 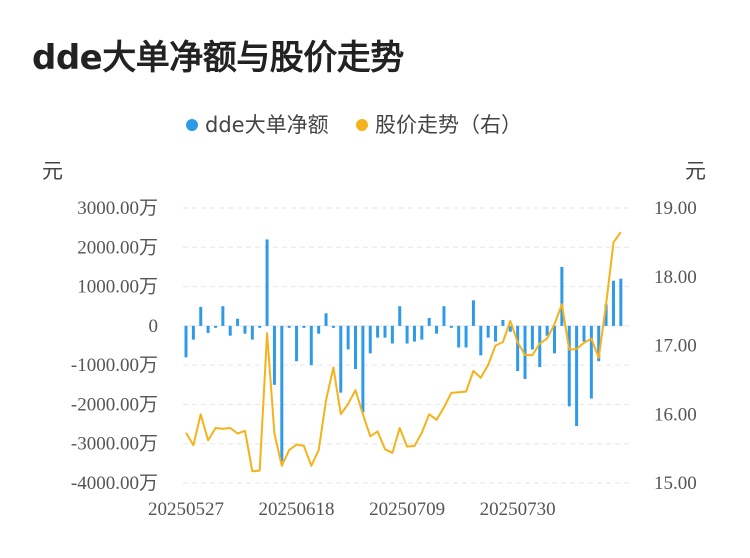 I want to click on x-tick-label: 20250709, so click(x=407, y=509).